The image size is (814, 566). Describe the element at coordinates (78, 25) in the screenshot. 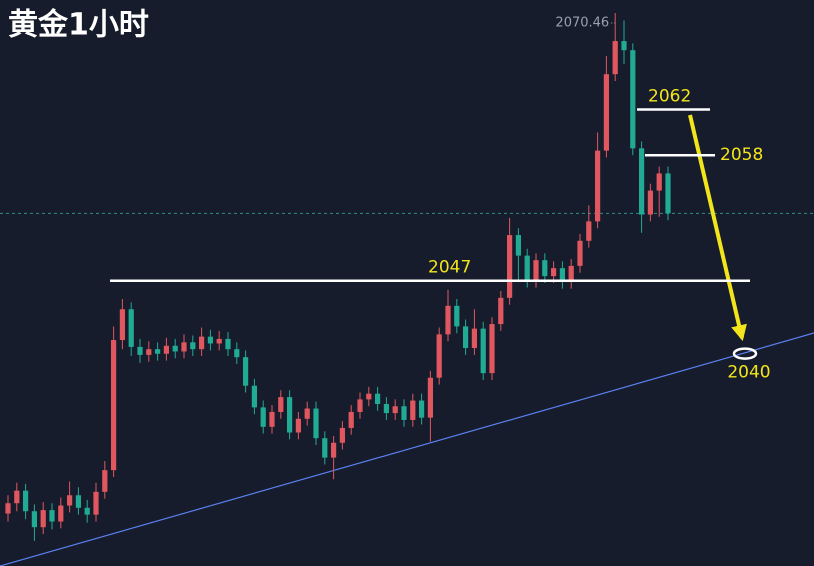

I see `chart-title: 黄金1小时` at that location.